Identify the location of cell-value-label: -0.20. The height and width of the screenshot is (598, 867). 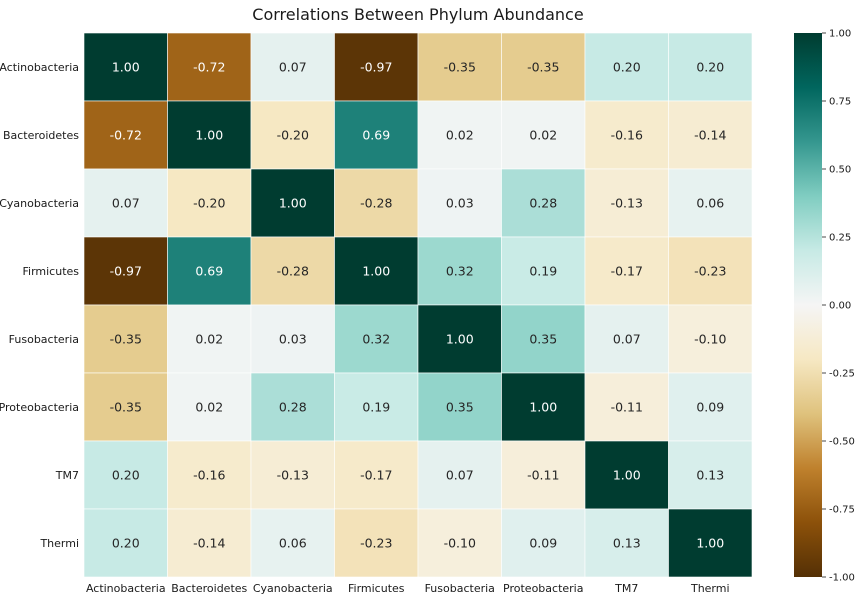
(293, 135).